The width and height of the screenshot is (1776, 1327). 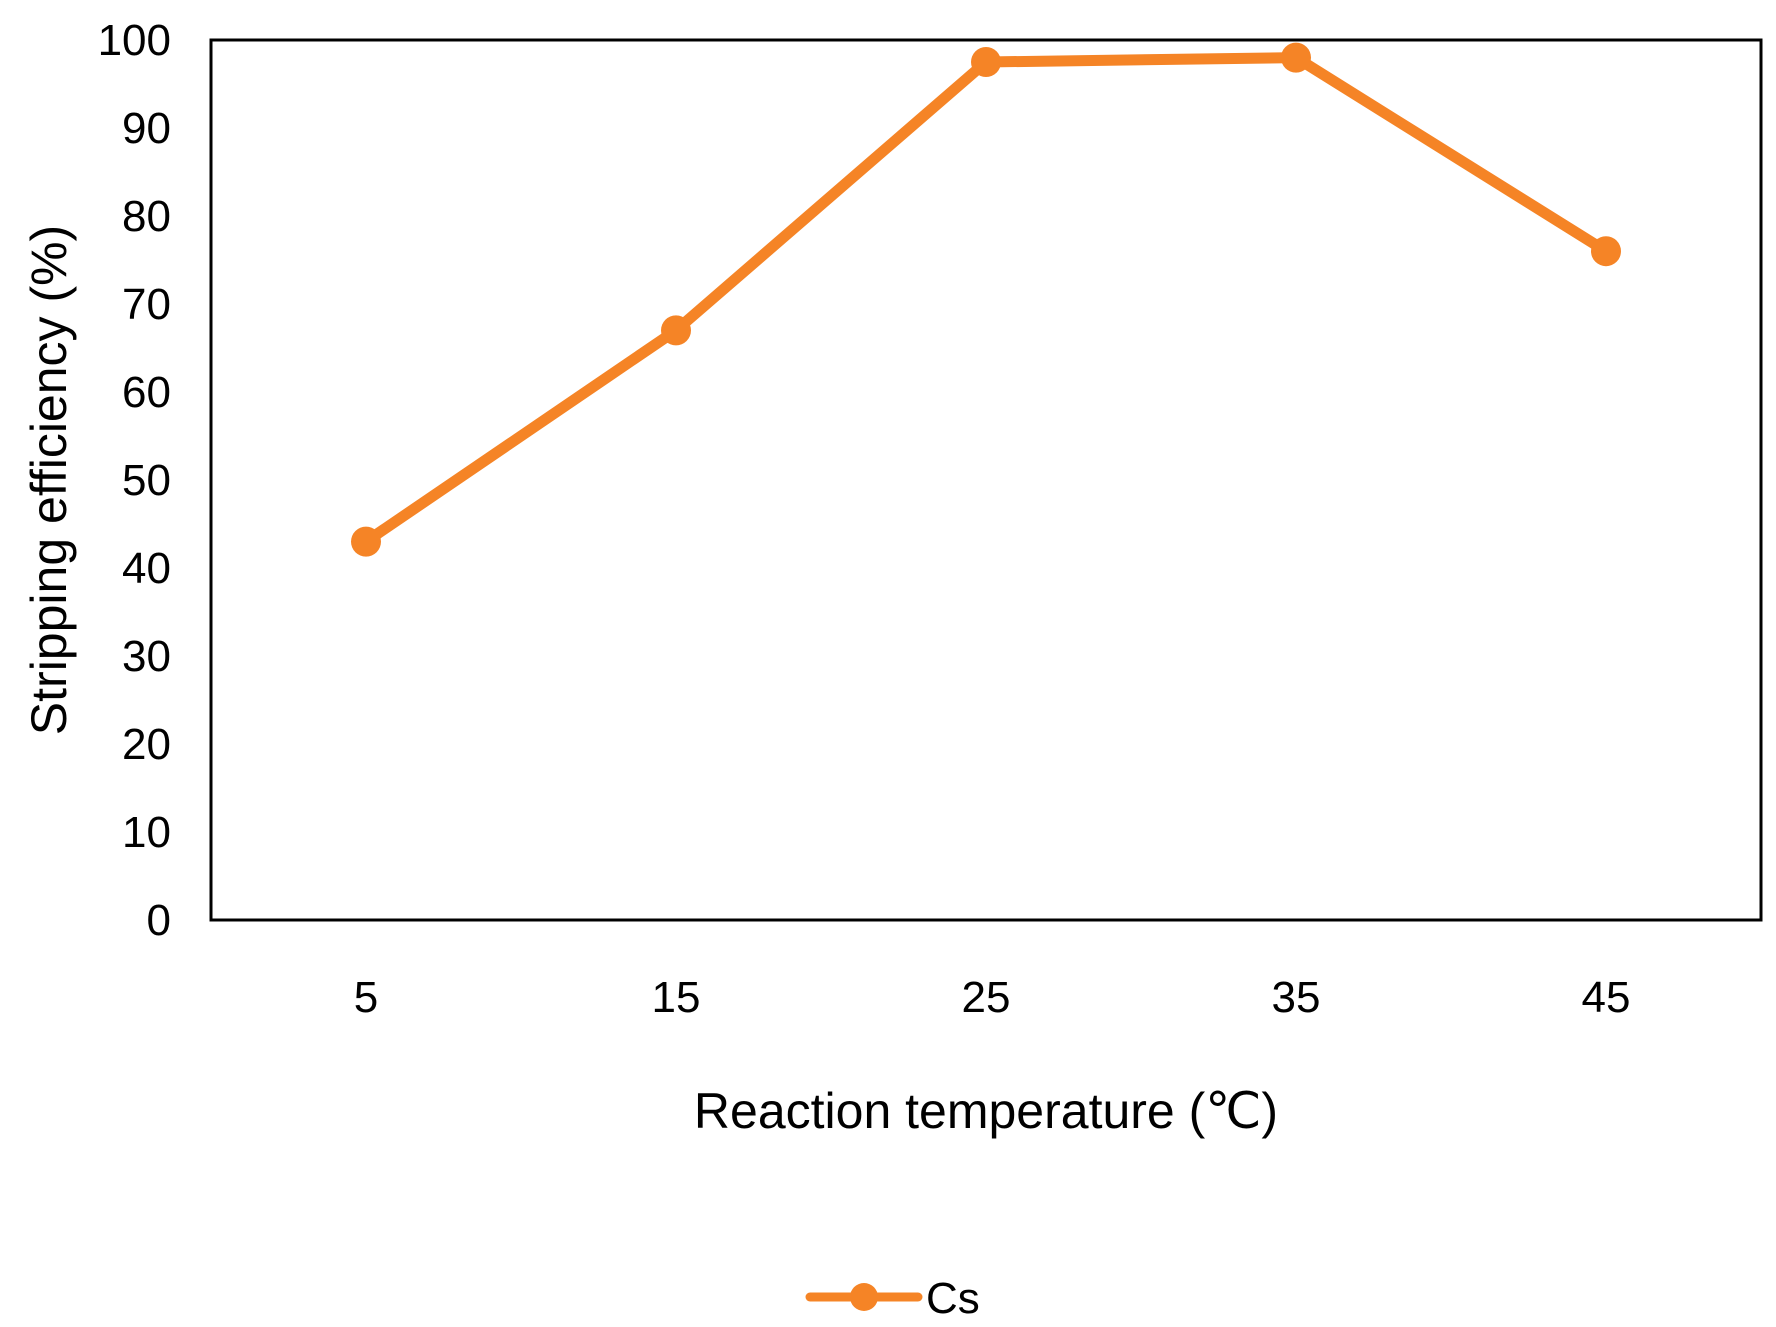 What do you see at coordinates (864, 1297) in the screenshot?
I see `legend-marker-swatch` at bounding box center [864, 1297].